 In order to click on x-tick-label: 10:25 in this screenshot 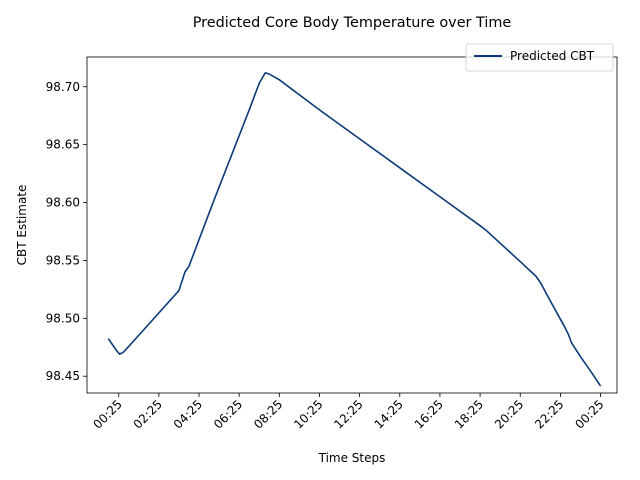, I will do `click(308, 414)`.